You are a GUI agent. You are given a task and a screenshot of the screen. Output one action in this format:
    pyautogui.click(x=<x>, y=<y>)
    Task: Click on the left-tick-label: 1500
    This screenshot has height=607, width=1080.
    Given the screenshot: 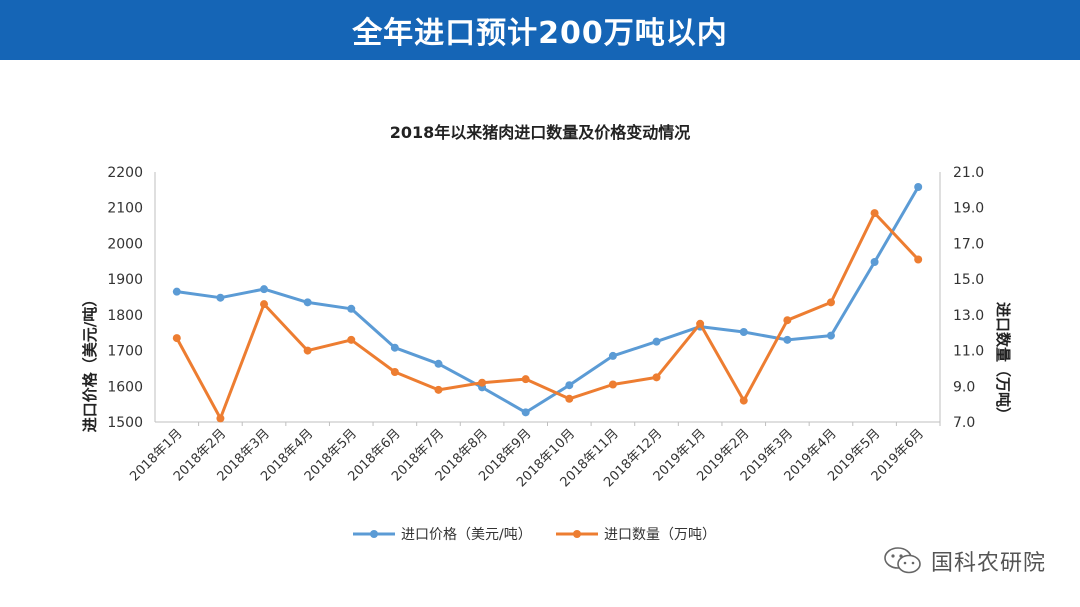 What is the action you would take?
    pyautogui.click(x=125, y=423)
    